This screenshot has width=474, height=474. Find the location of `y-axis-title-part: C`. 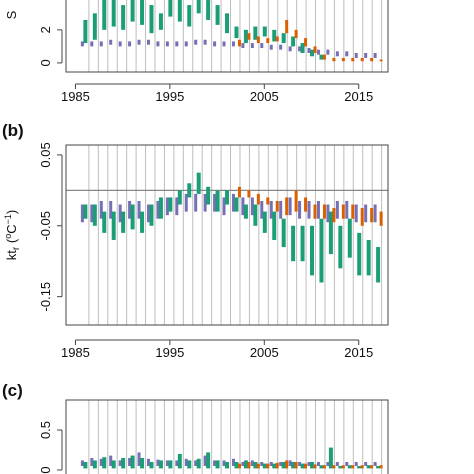

y-axis-title-part: C is located at coordinates (11, 228).